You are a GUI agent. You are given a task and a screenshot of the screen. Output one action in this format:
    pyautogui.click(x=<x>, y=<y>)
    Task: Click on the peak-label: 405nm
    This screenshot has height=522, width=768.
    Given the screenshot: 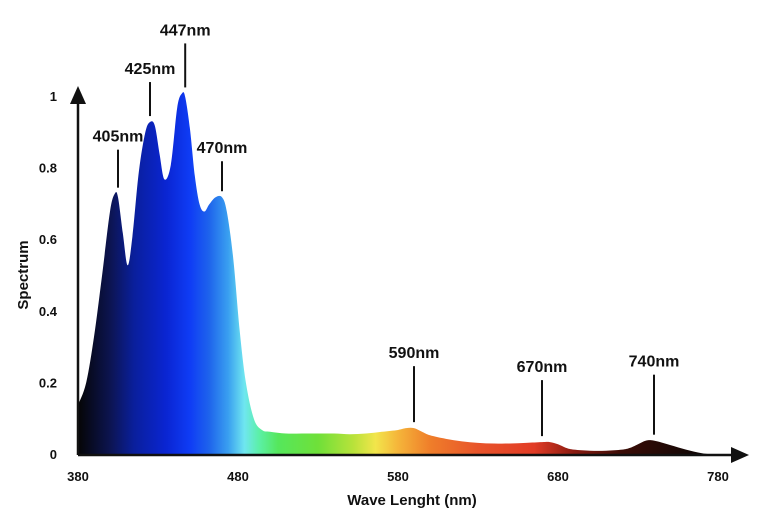 What is the action you would take?
    pyautogui.click(x=118, y=137)
    